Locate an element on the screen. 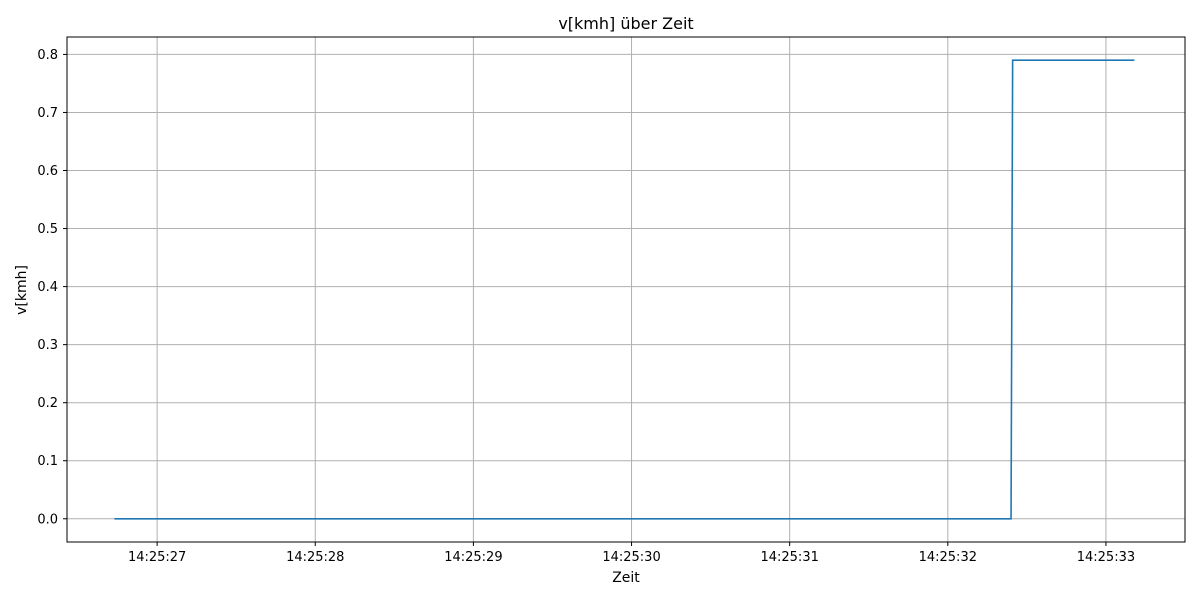  x-tick-label: 14:25:30 is located at coordinates (631, 557).